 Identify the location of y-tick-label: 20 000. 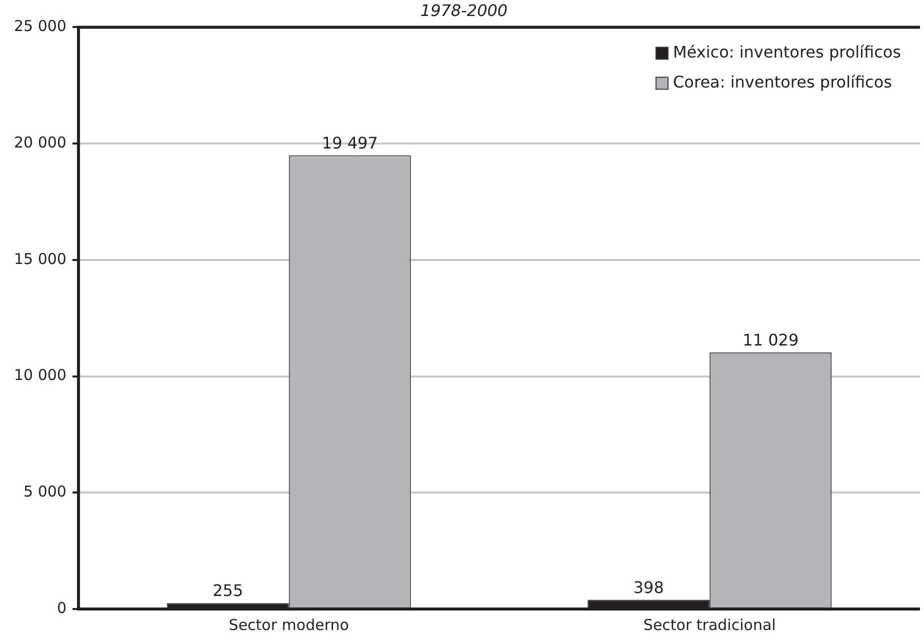
(40, 142).